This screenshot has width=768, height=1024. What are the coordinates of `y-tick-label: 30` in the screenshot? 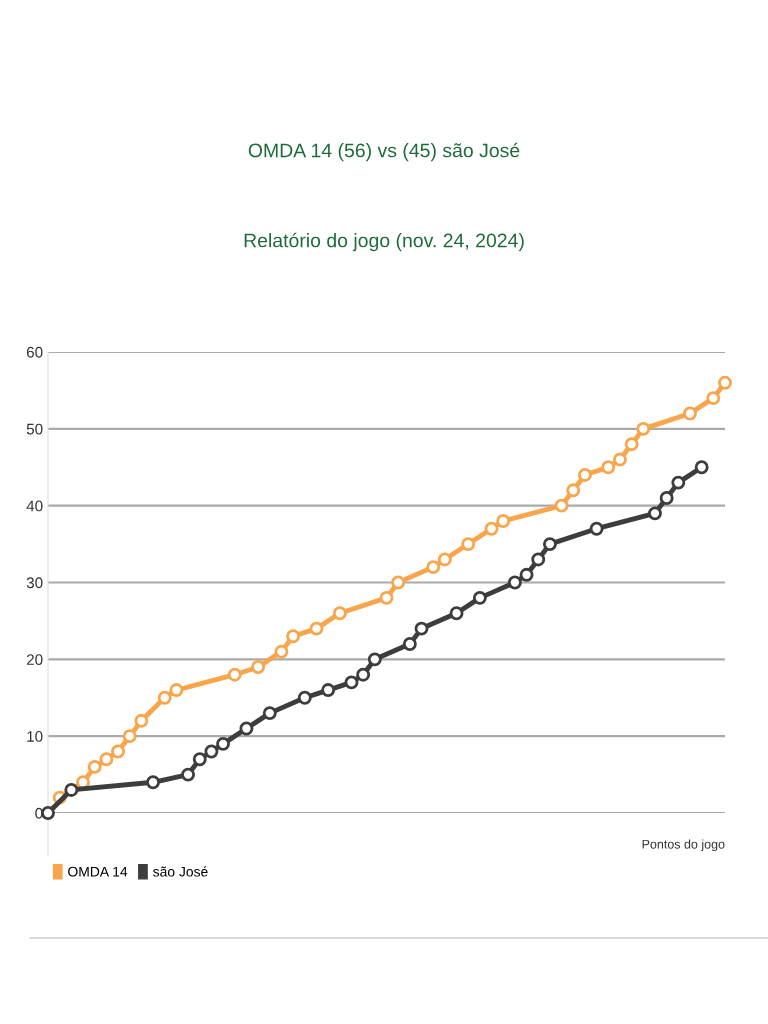 It's located at (34, 583).